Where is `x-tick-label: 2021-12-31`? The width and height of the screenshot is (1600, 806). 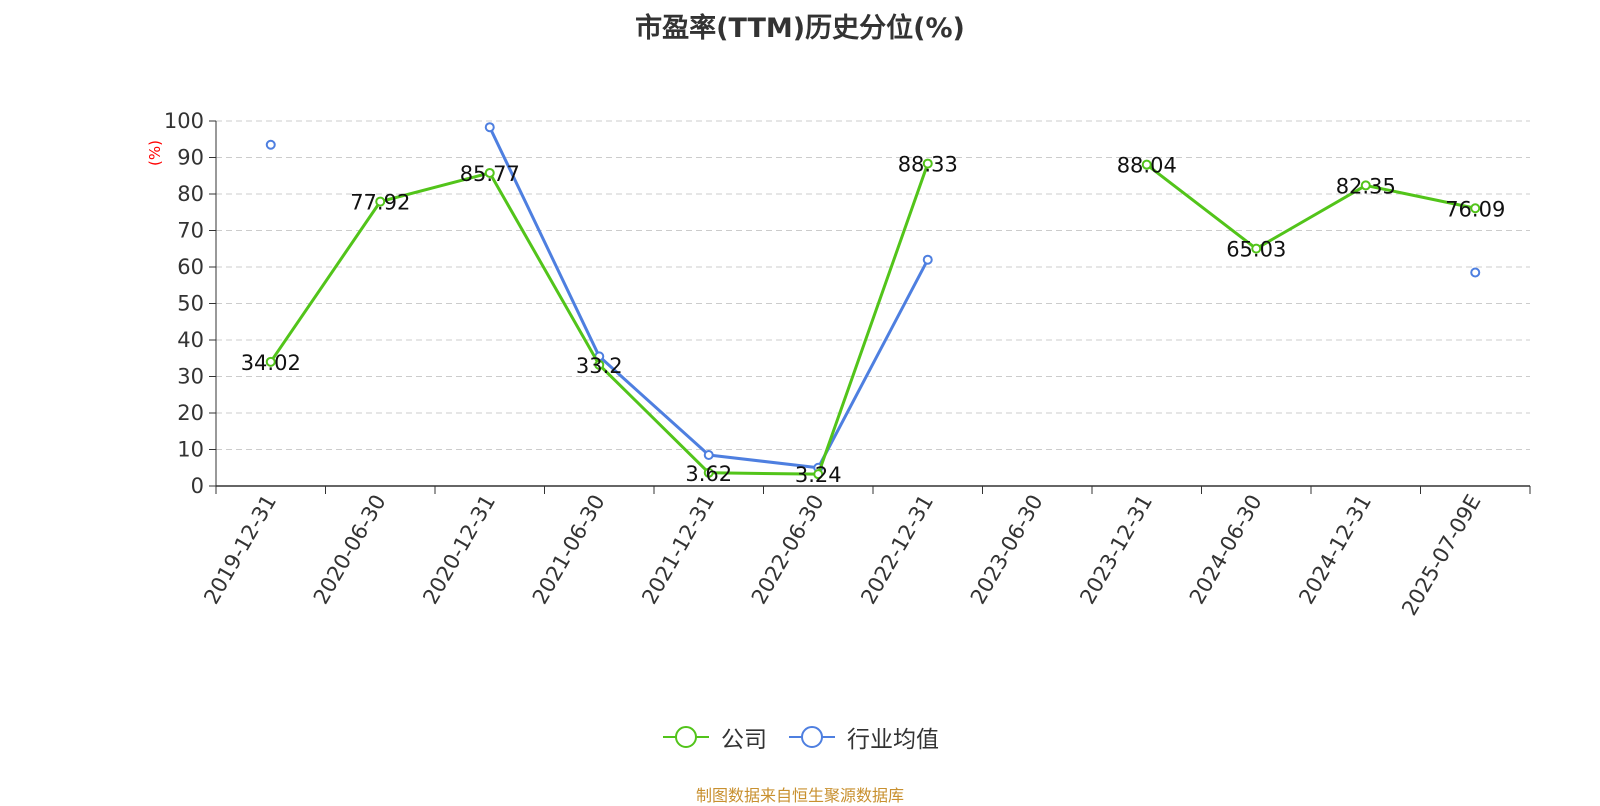 x-tick-label: 2021-12-31 is located at coordinates (678, 550).